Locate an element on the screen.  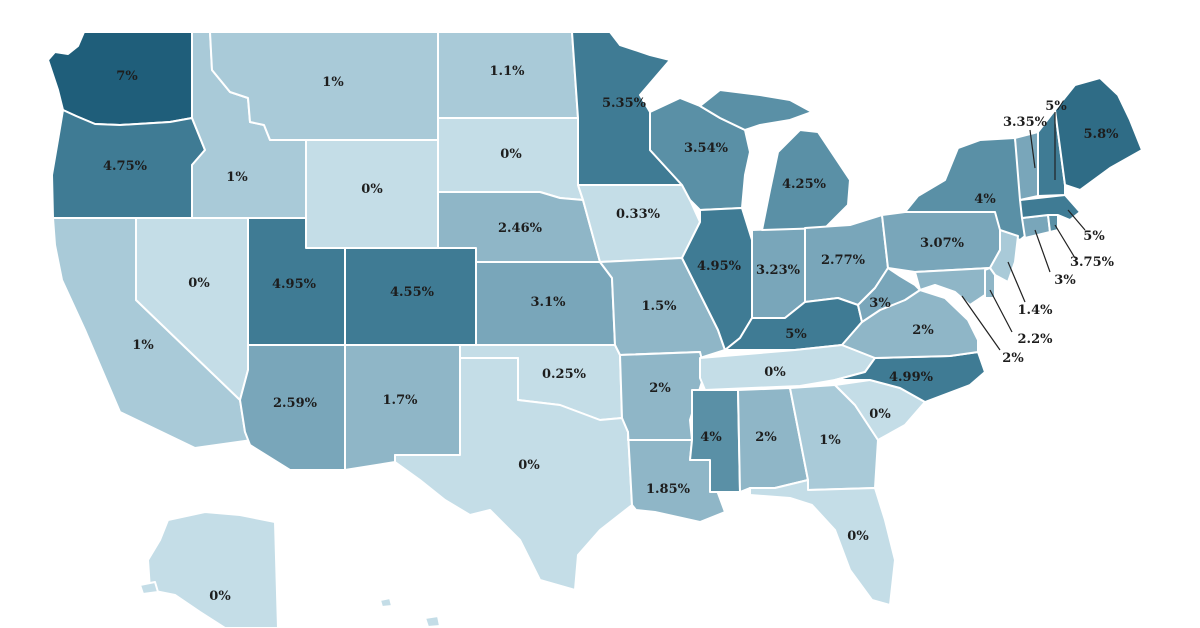
label-MS: 4% is located at coordinates (711, 437).